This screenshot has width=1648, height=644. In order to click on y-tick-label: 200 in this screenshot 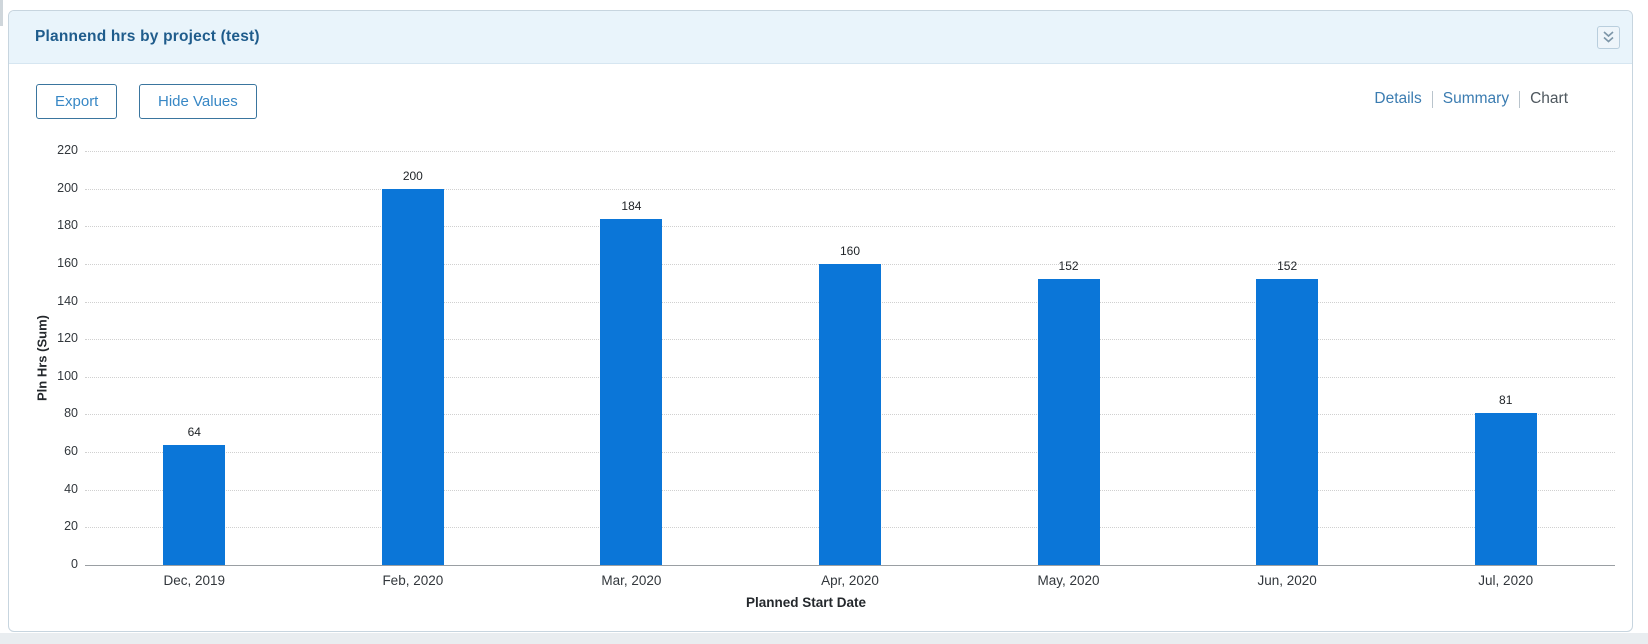, I will do `click(67, 187)`.